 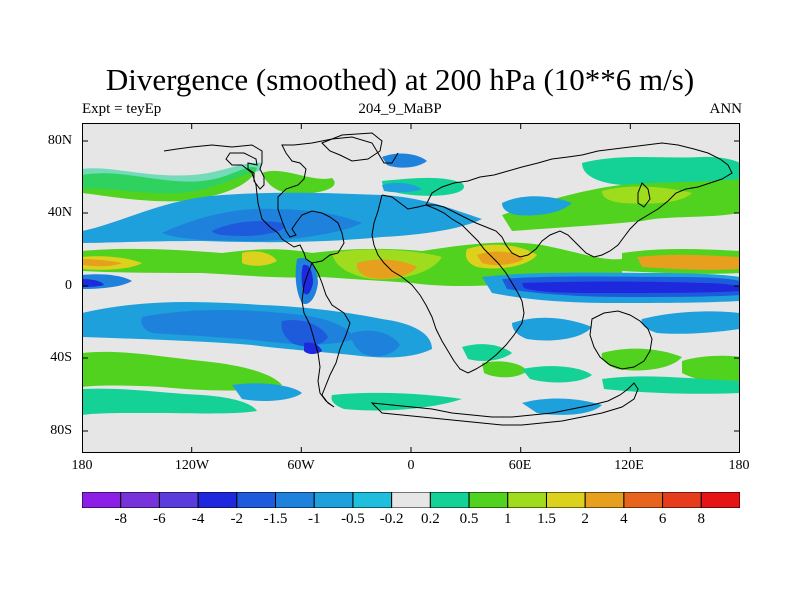 I want to click on contour-green-s-pac, so click(x=711, y=369).